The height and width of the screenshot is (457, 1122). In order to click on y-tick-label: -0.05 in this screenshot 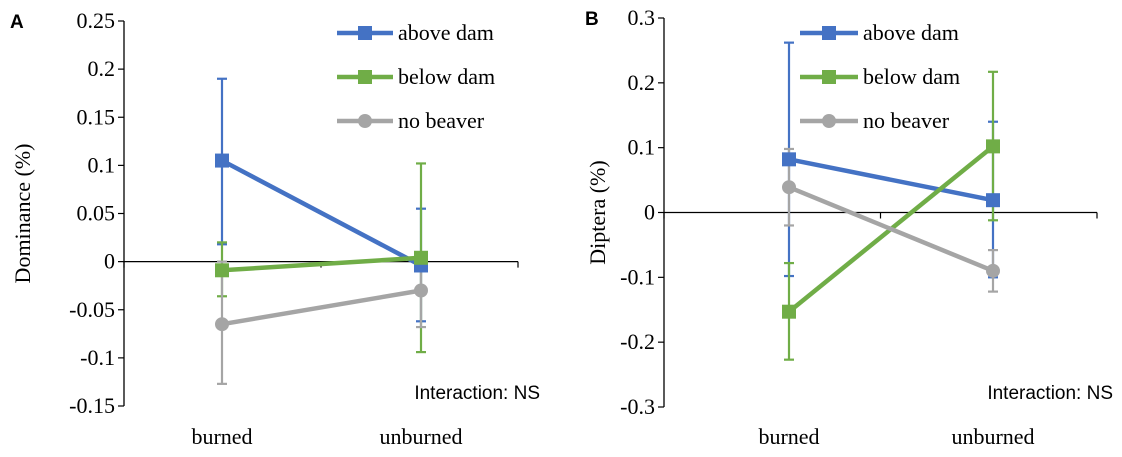, I will do `click(92, 309)`.